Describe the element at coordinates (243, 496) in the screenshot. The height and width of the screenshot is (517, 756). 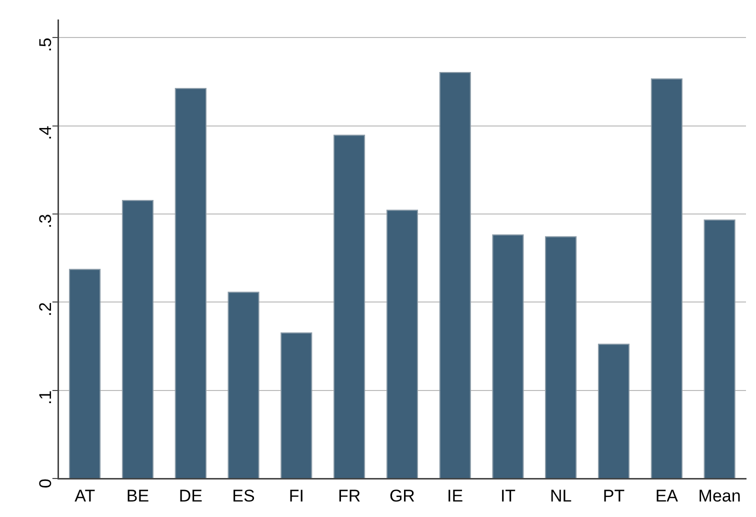
I see `x-tick-label: ES` at that location.